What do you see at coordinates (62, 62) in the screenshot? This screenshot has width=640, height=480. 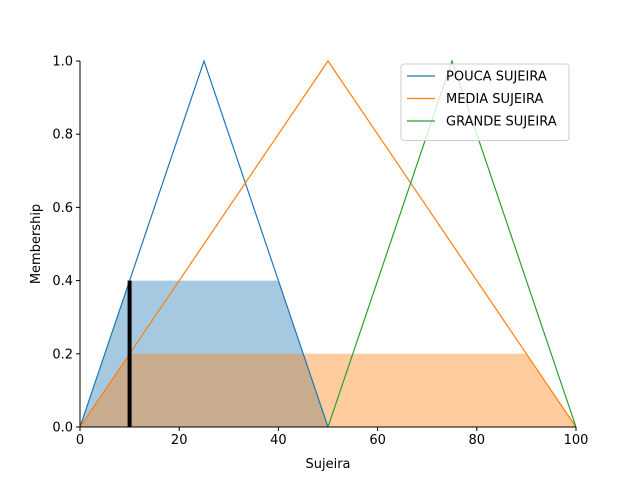 I see `y-tick-label: 1.0` at bounding box center [62, 62].